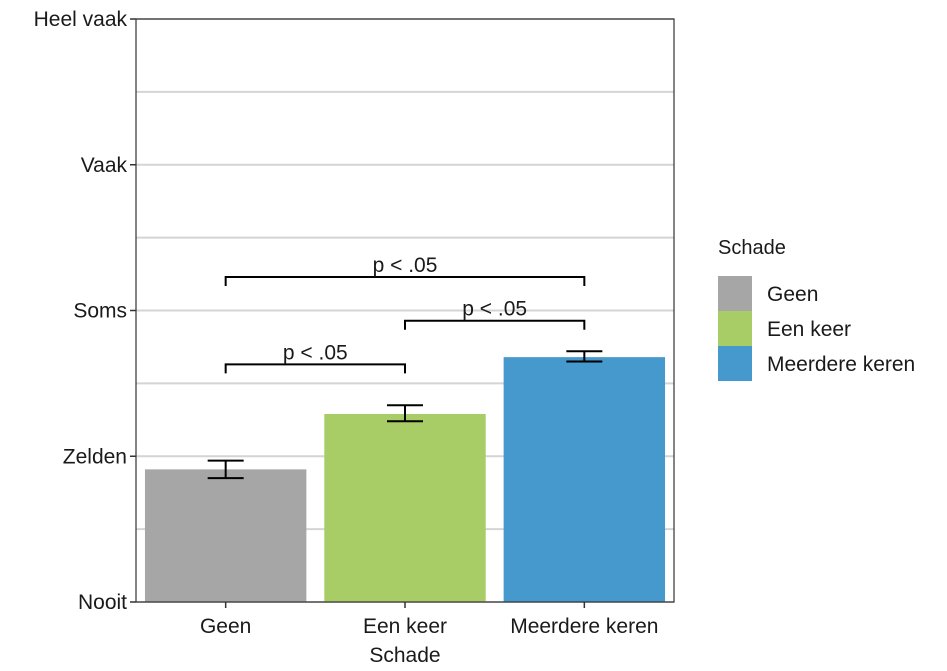 The height and width of the screenshot is (671, 947). What do you see at coordinates (792, 294) in the screenshot?
I see `legend-label: Geen` at bounding box center [792, 294].